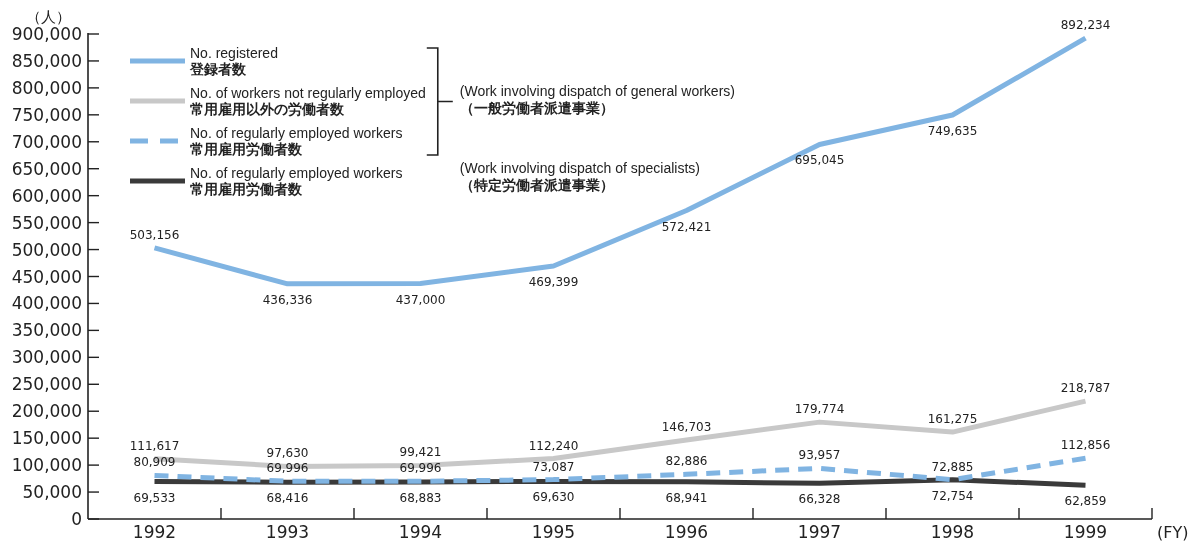 The image size is (1194, 542). Describe the element at coordinates (1085, 25) in the screenshot. I see `data-label: 892,234` at that location.